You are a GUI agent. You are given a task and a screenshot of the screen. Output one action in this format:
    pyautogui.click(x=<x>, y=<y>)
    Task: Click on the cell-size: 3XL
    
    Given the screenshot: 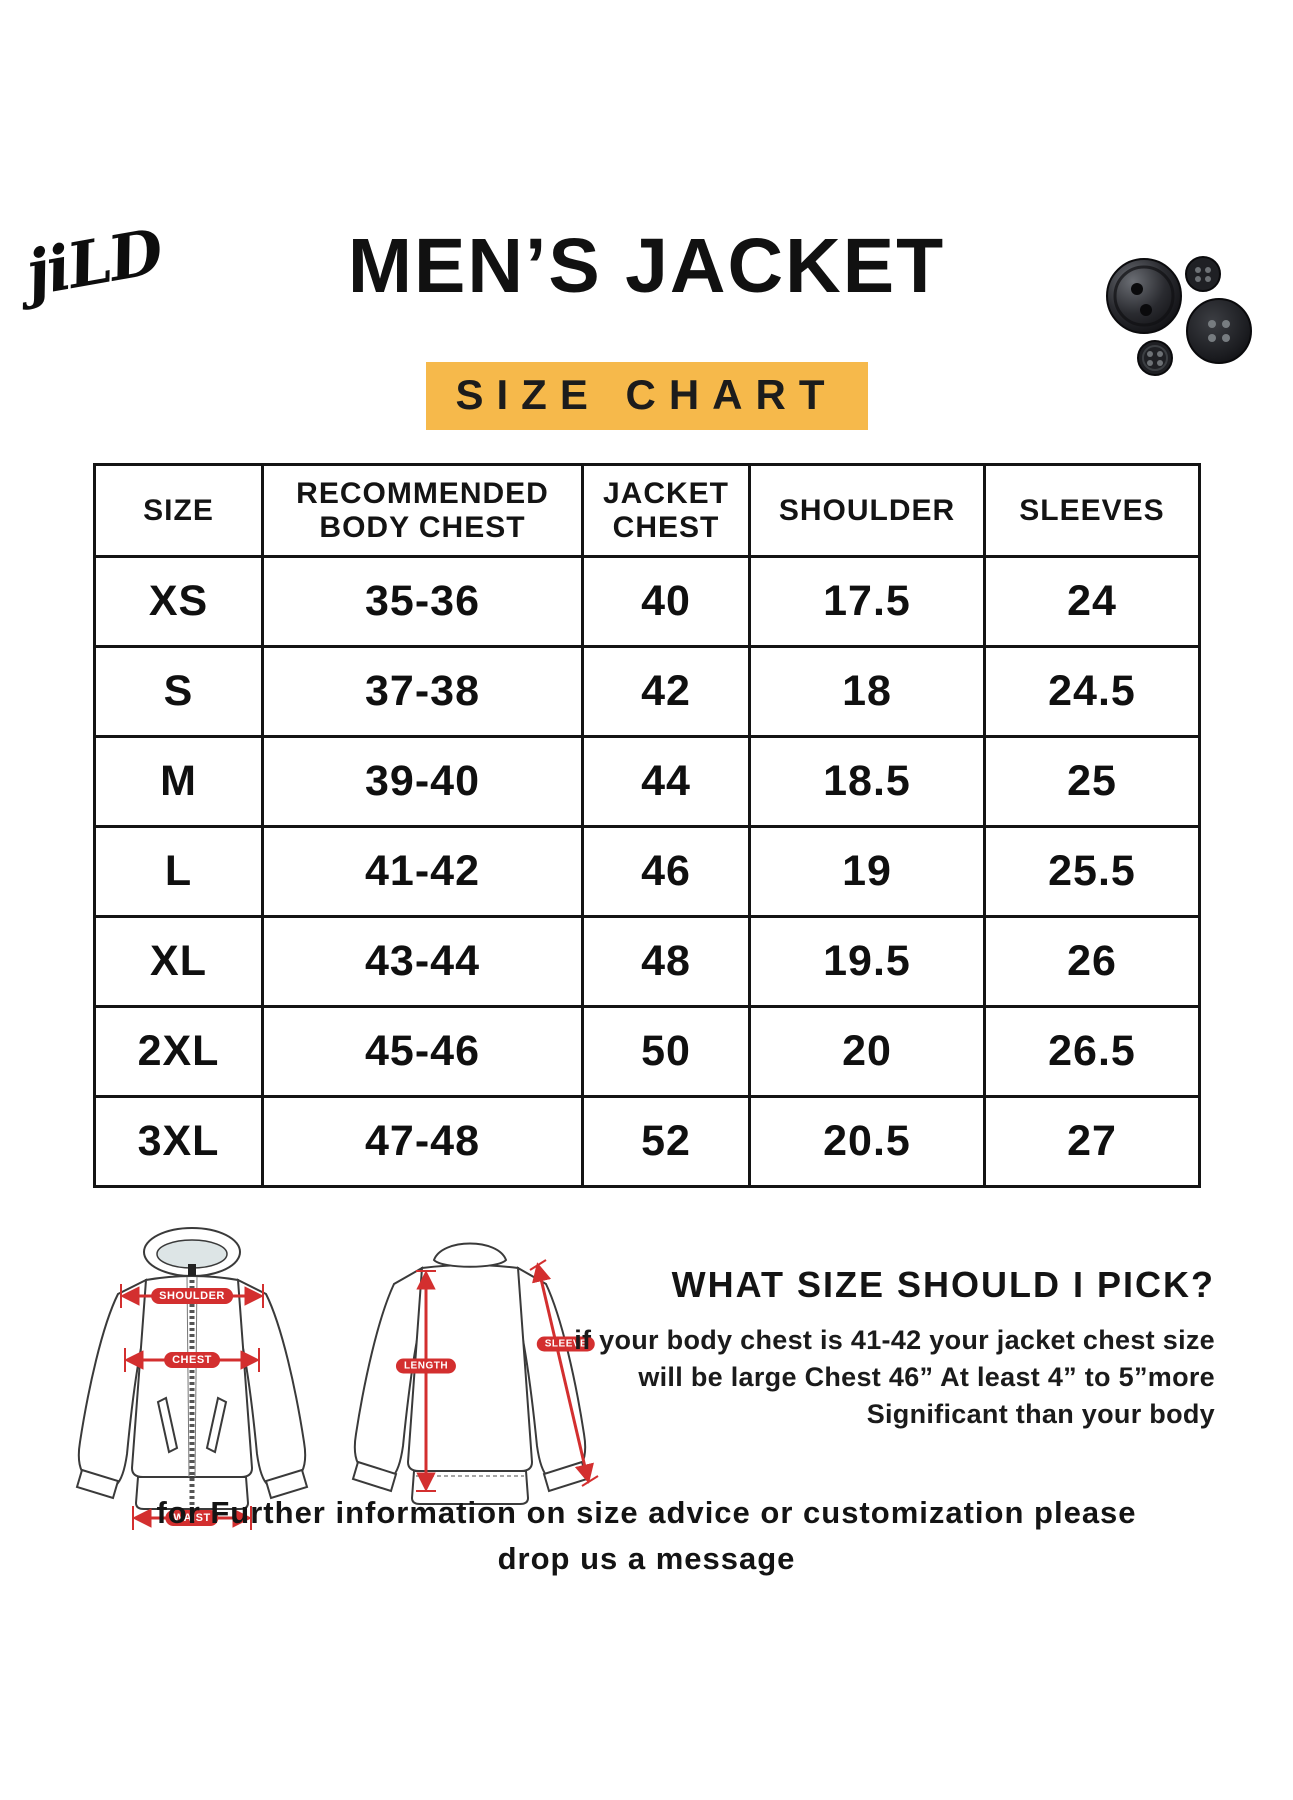 What is the action you would take?
    pyautogui.click(x=178, y=1141)
    